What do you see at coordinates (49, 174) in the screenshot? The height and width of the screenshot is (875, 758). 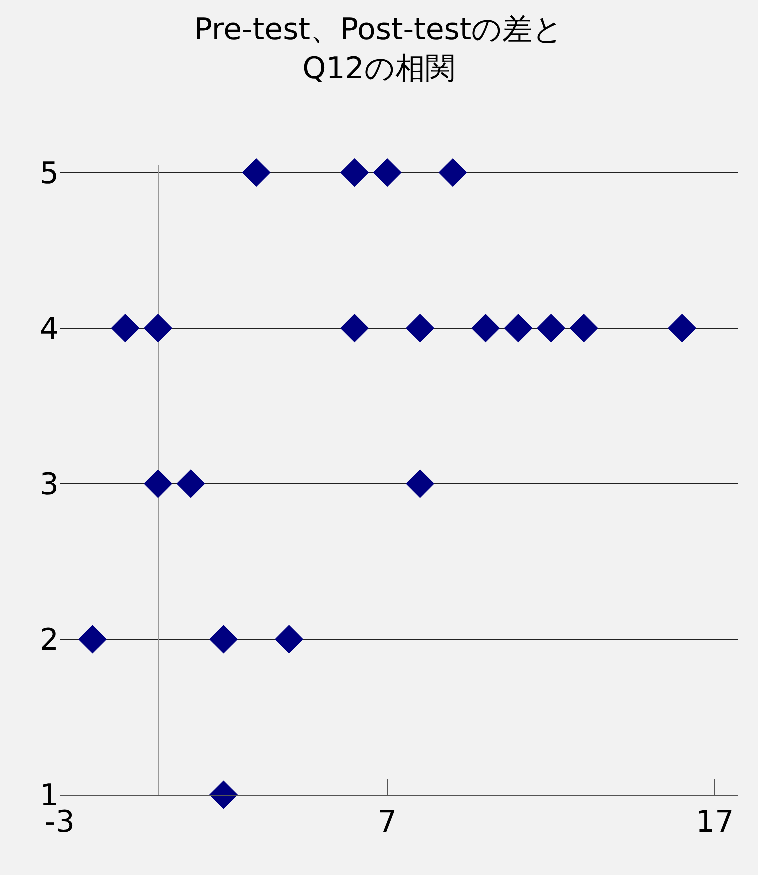 I see `y-tick-label: 5` at bounding box center [49, 174].